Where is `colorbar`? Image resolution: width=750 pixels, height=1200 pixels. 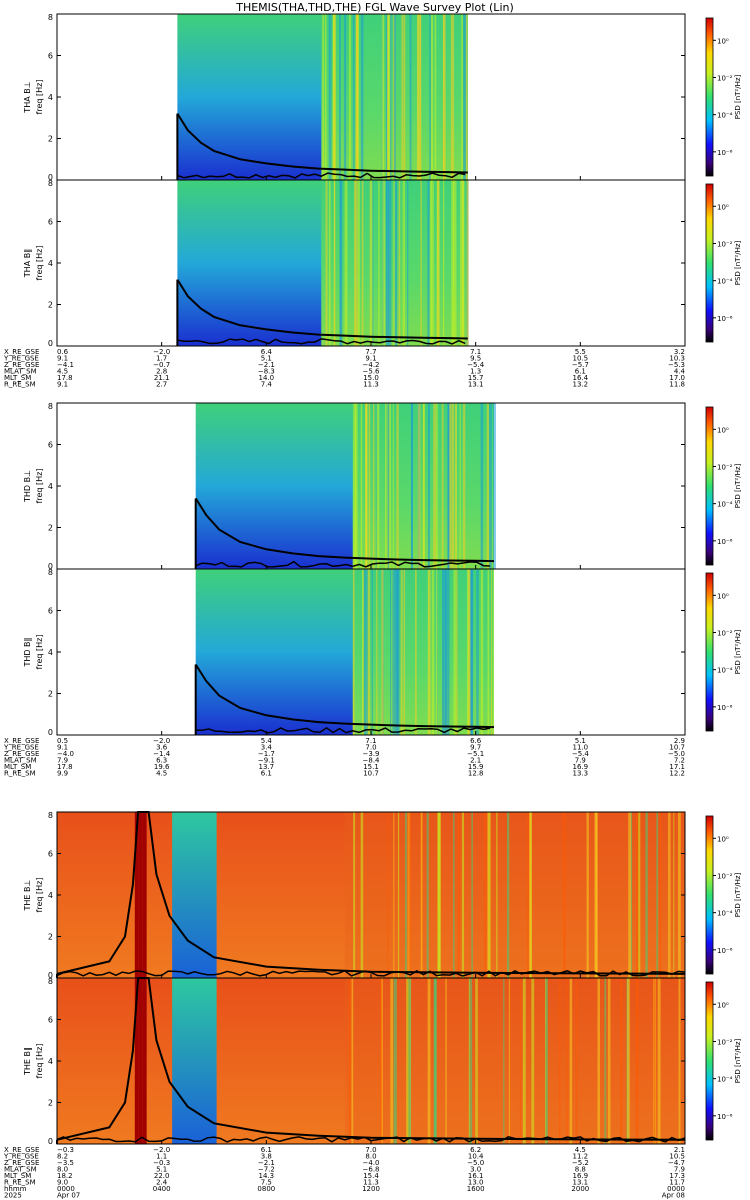
colorbar is located at coordinates (709, 263).